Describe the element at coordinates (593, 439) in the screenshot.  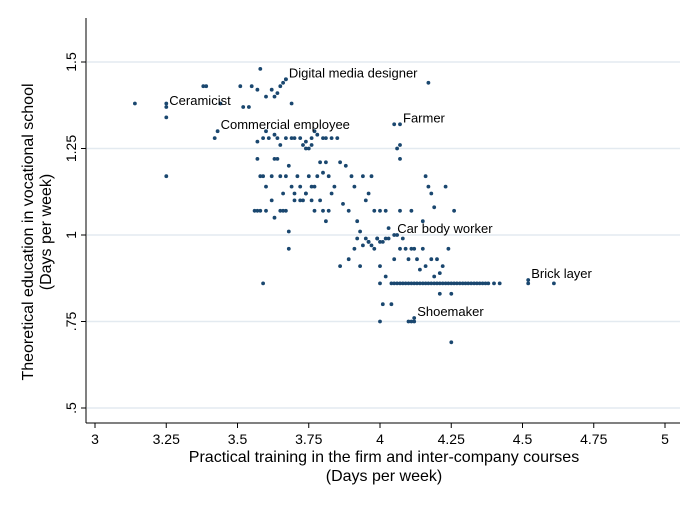
I see `x-tick-label: 4.75` at that location.